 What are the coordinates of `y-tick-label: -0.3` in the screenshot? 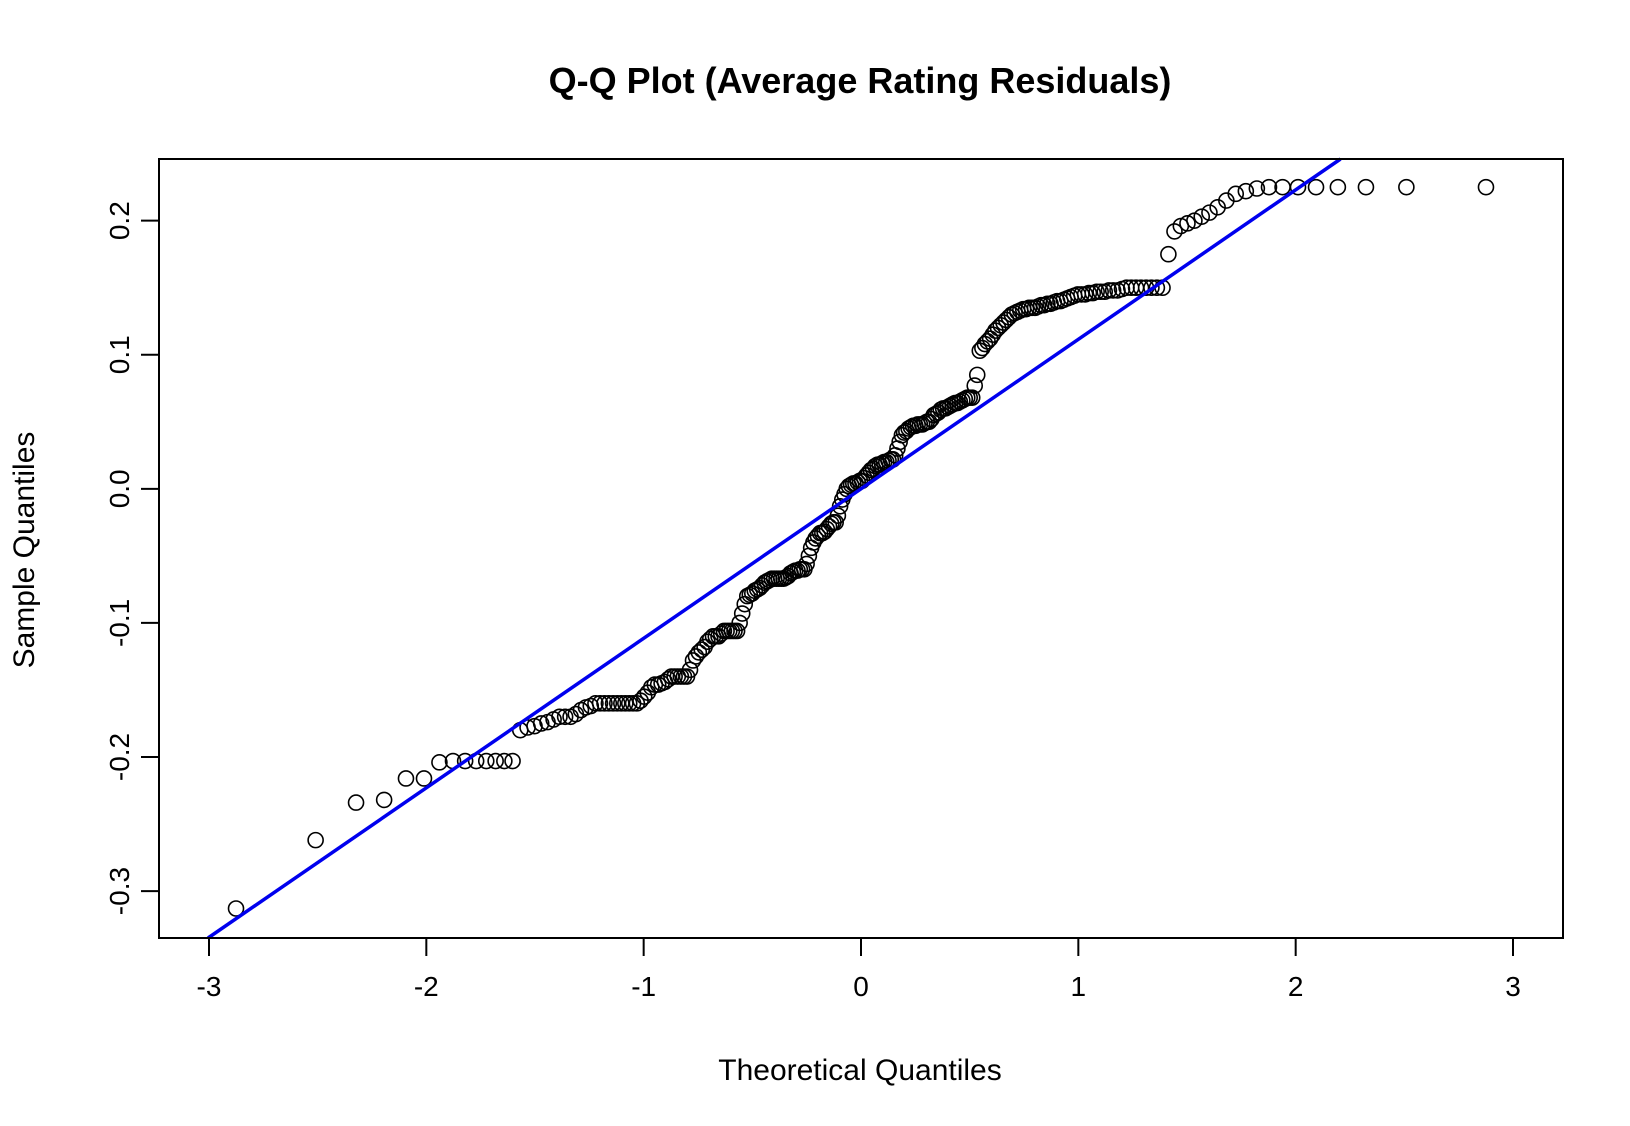 It's located at (119, 891).